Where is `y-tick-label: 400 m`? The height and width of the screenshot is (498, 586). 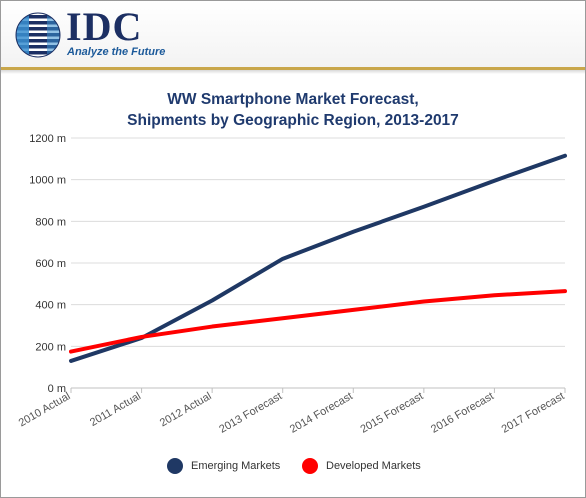 y-tick-label: 400 m is located at coordinates (50, 306).